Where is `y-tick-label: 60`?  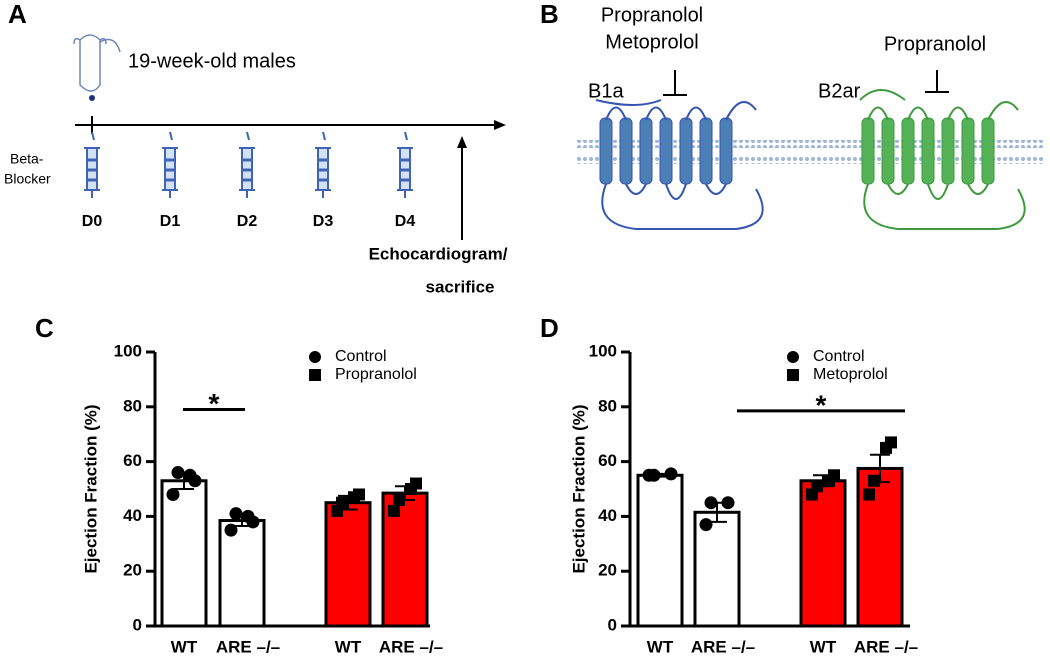
y-tick-label: 60 is located at coordinates (132, 460).